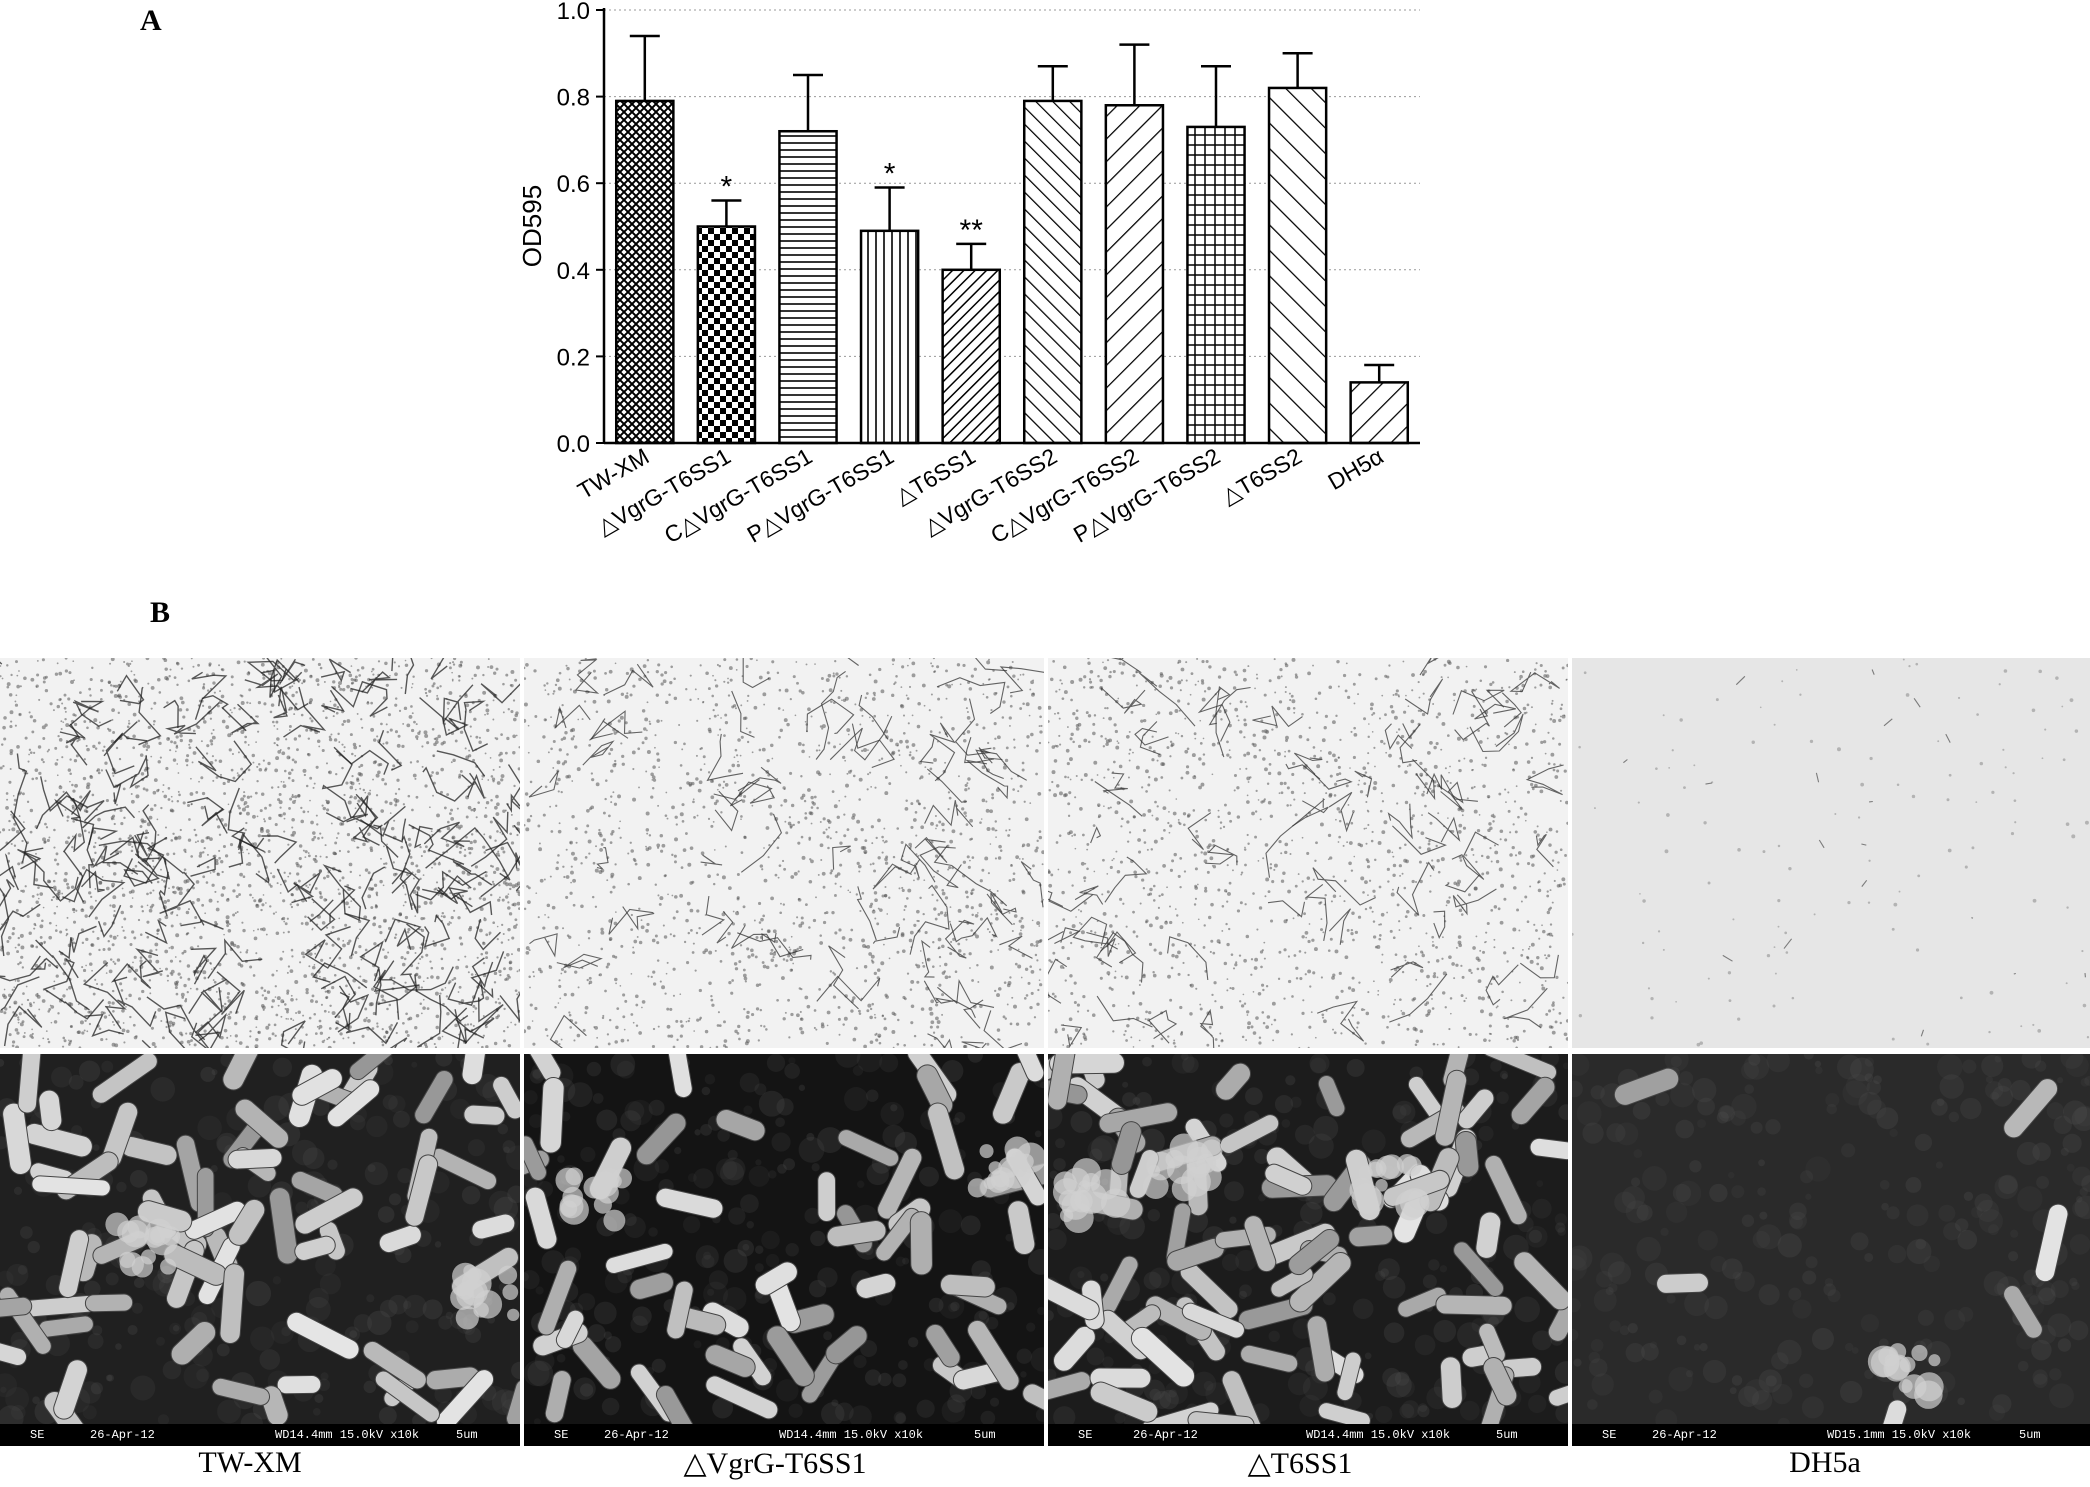 The image size is (2090, 1487). I want to click on y-tick-label: 0.2, so click(573, 357).